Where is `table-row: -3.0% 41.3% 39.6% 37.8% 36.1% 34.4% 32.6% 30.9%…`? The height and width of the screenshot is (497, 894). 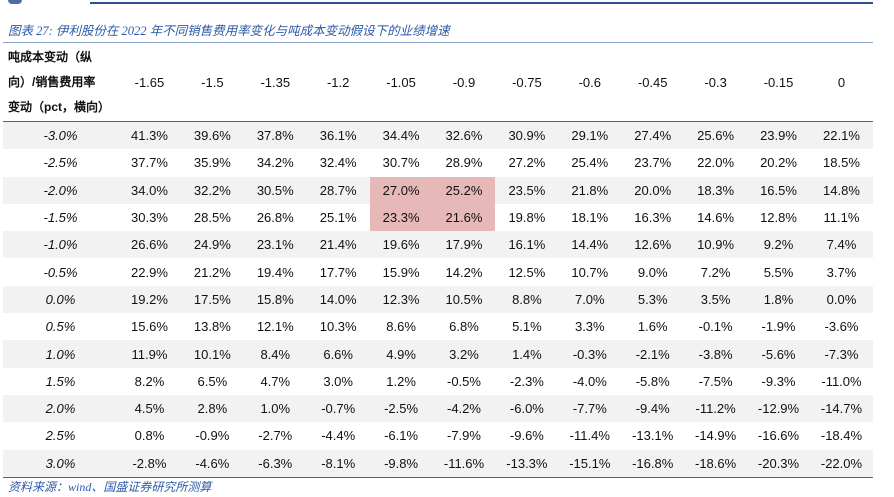
table-row: -3.0% 41.3% 39.6% 37.8% 36.1% 34.4% 32.6% 30.9%… is located at coordinates (438, 135).